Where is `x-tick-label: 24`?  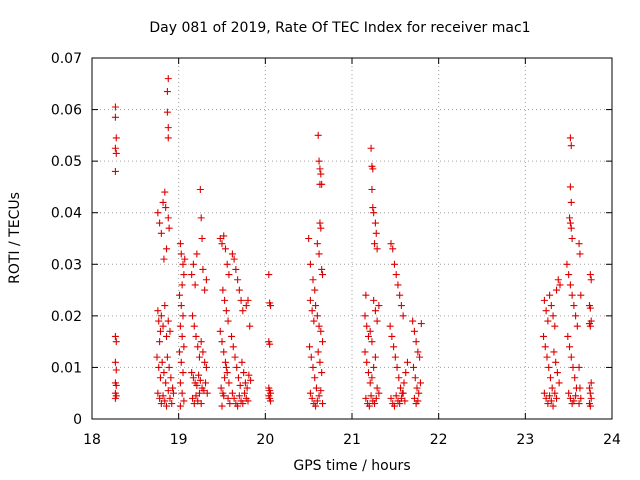
x-tick-label: 24 is located at coordinates (612, 440).